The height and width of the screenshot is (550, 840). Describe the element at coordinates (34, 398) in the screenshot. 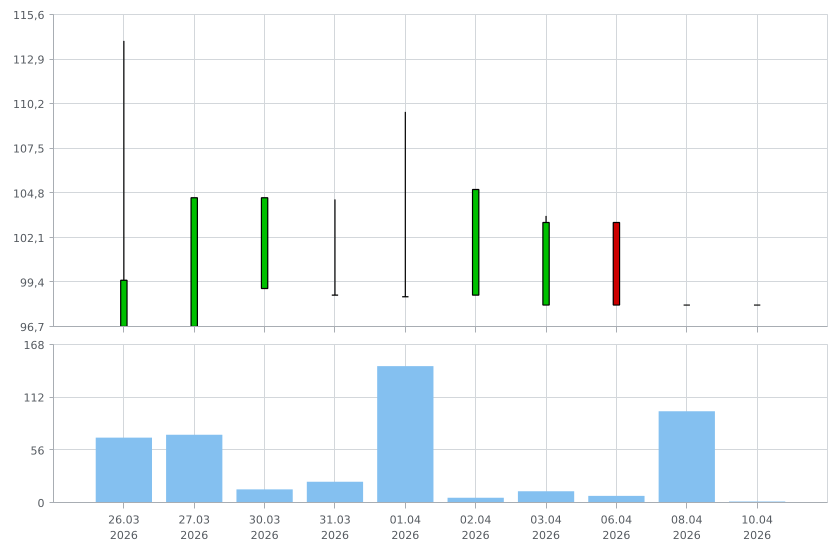

I see `y-tick-label: 112` at that location.